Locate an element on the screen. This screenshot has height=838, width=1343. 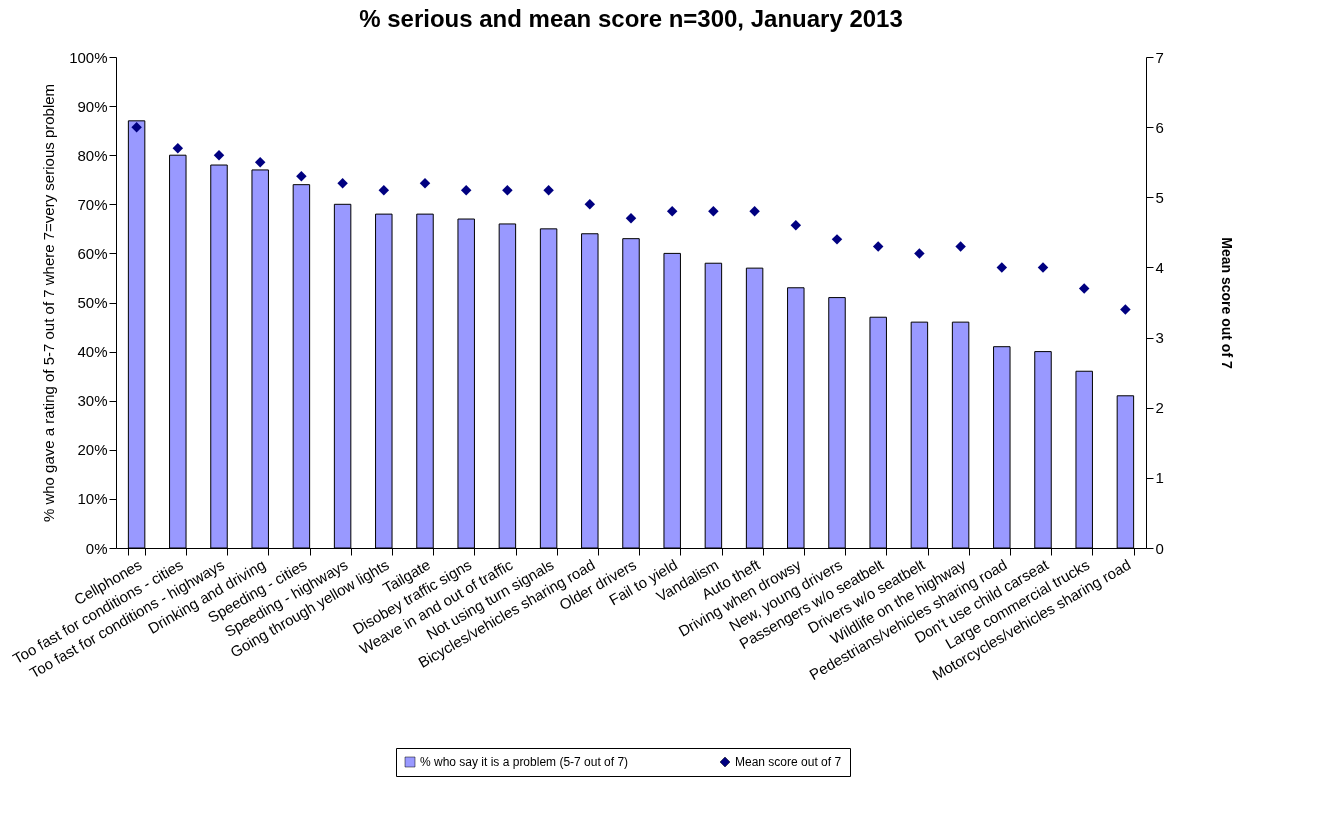
y-tick-label: 20% is located at coordinates (92, 450).